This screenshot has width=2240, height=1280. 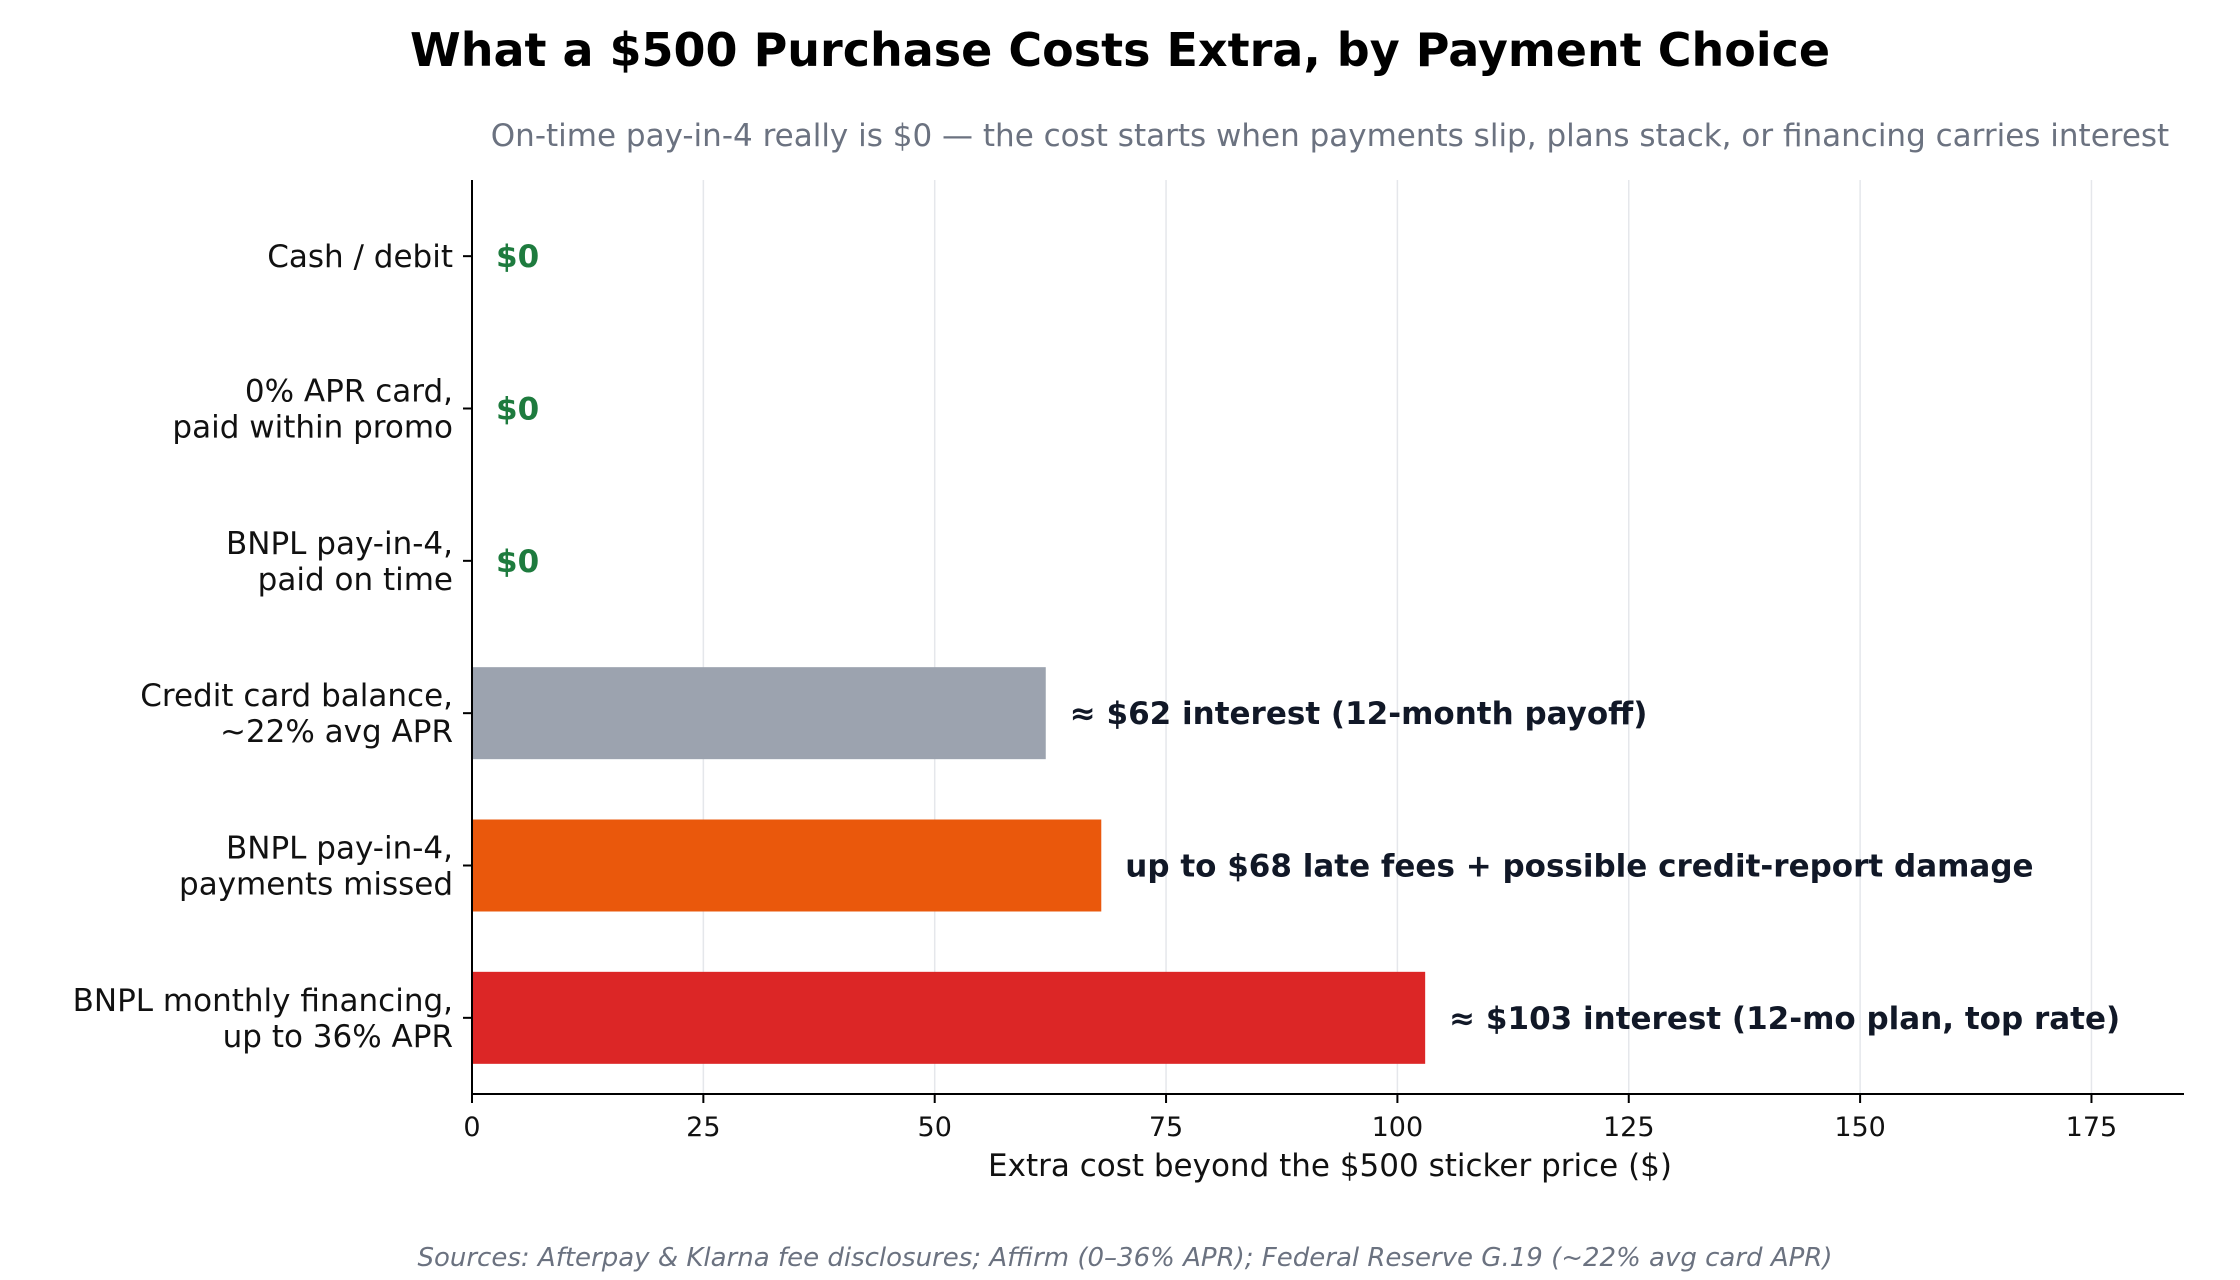 I want to click on category-label-3-line-1: ~22% avg APR, so click(x=336, y=732).